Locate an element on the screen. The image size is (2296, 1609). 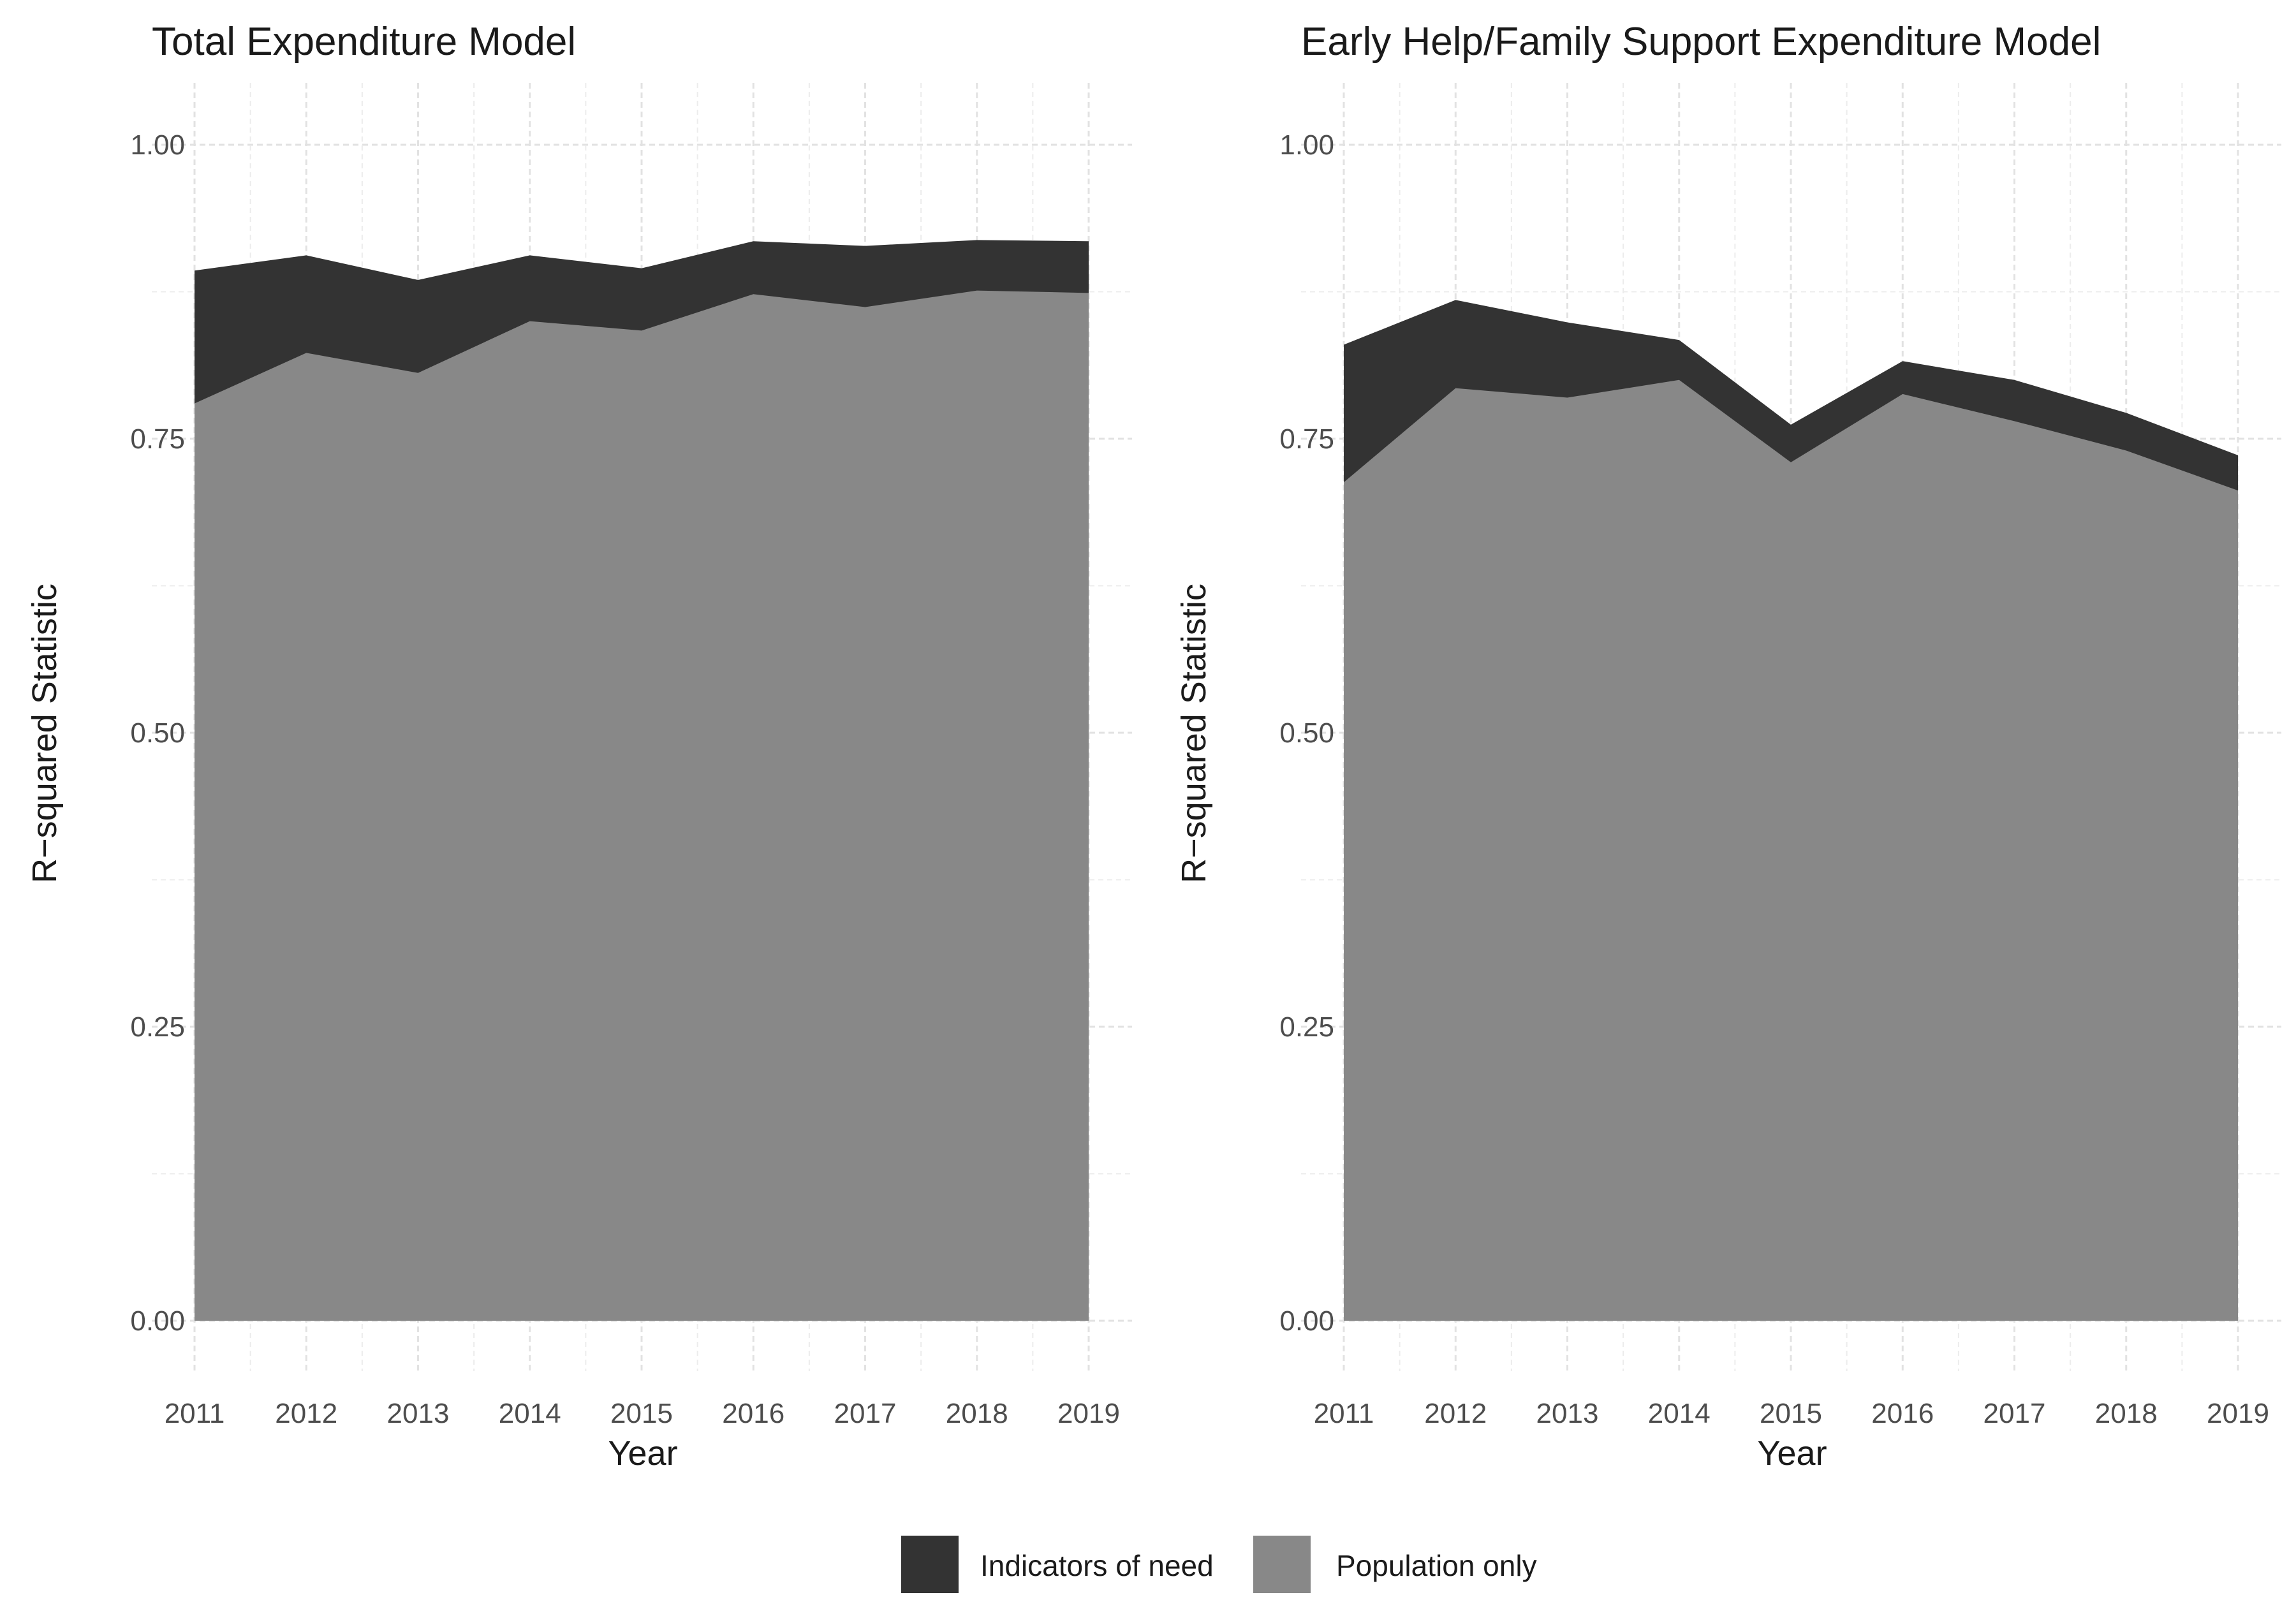
panel-title: Total Expenditure Model is located at coordinates (364, 42).